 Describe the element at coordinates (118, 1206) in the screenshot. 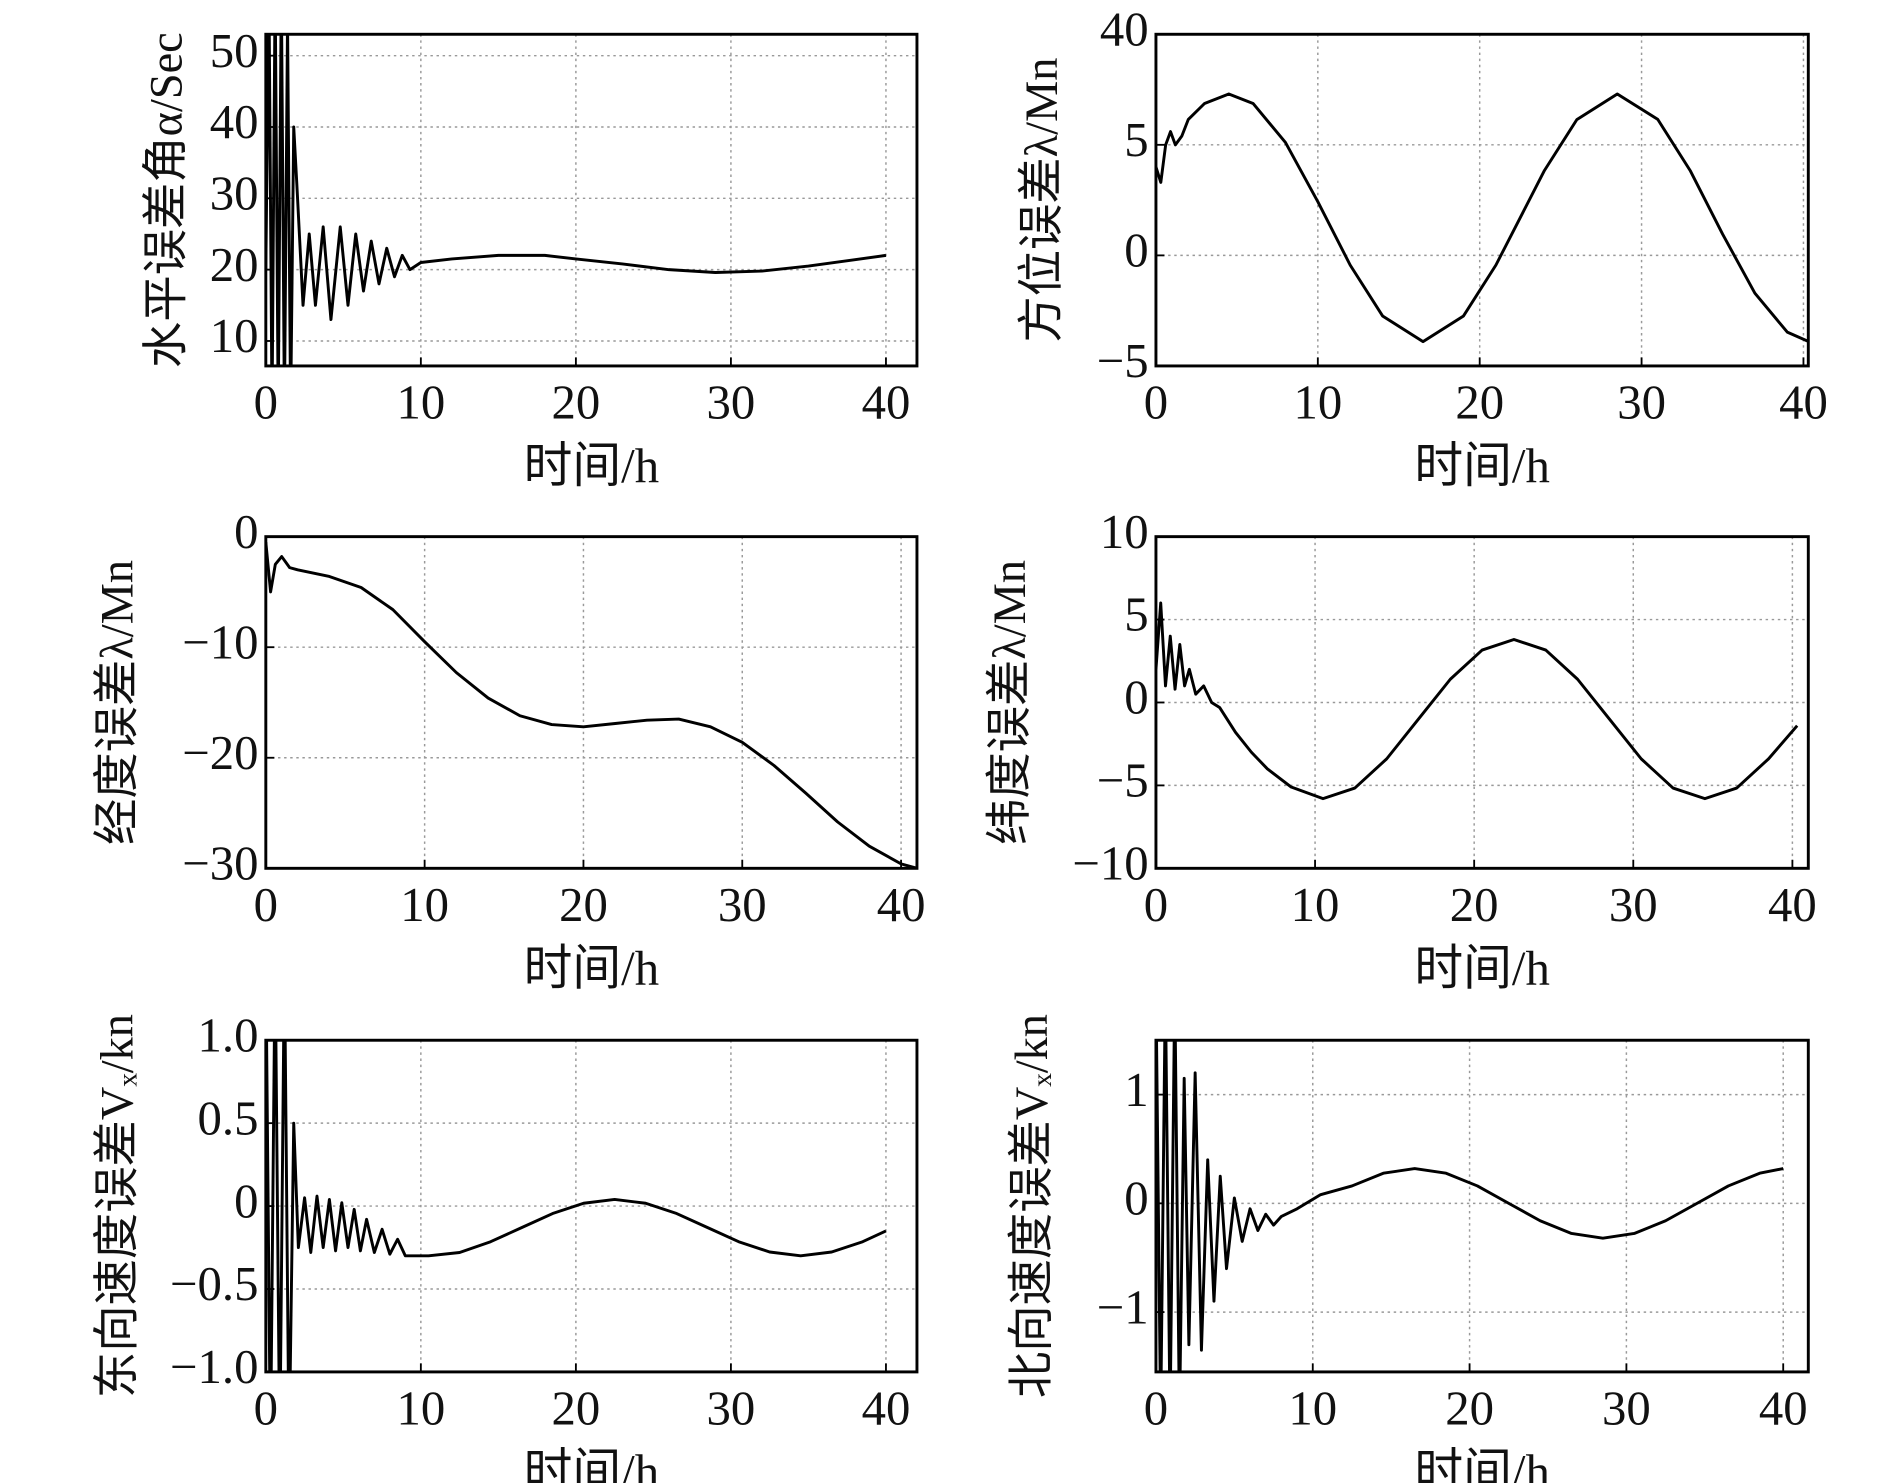

I see `y-axis-label: 东向速度误差Vₓ/kn` at that location.